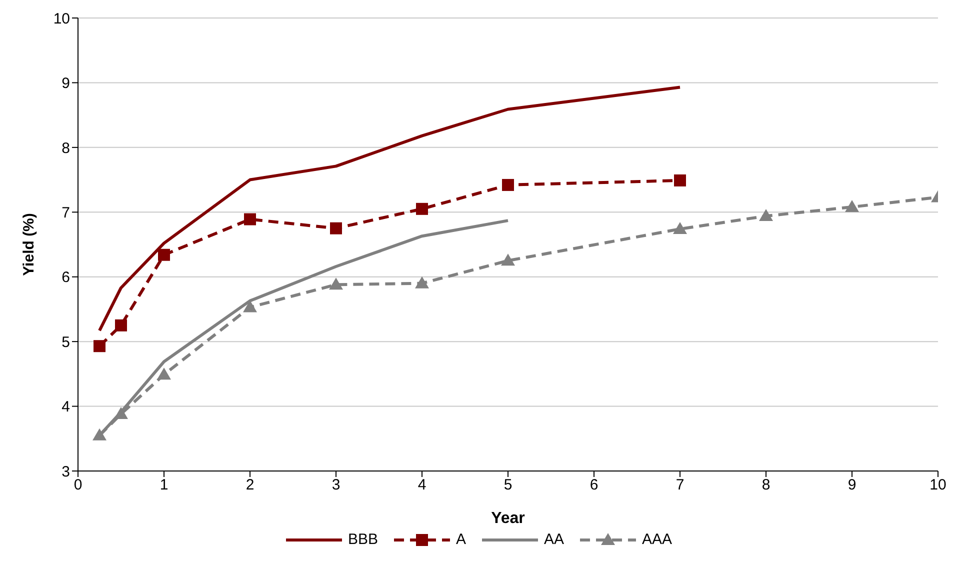 Image resolution: width=966 pixels, height=567 pixels. What do you see at coordinates (66, 213) in the screenshot?
I see `y-tick-label: 7` at bounding box center [66, 213].